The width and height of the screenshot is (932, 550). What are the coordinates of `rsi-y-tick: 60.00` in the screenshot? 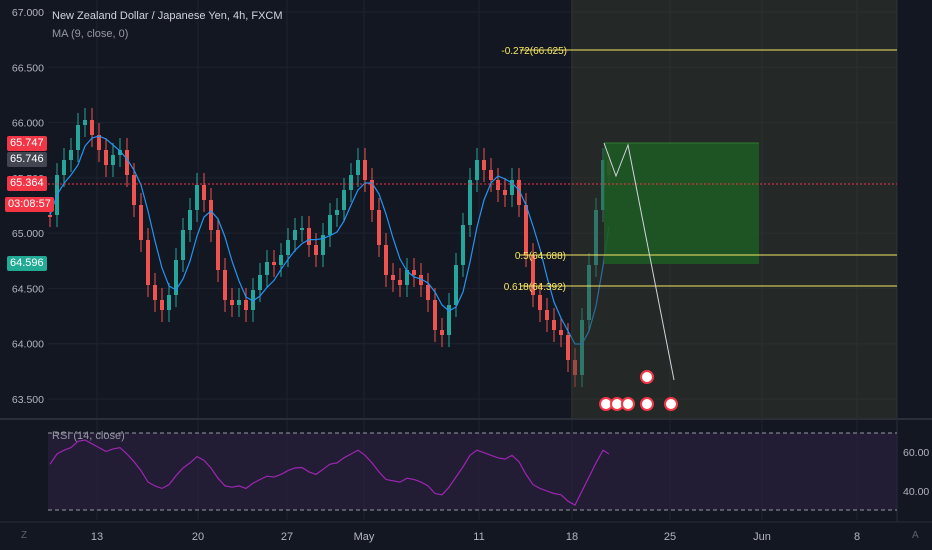 It's located at (916, 453).